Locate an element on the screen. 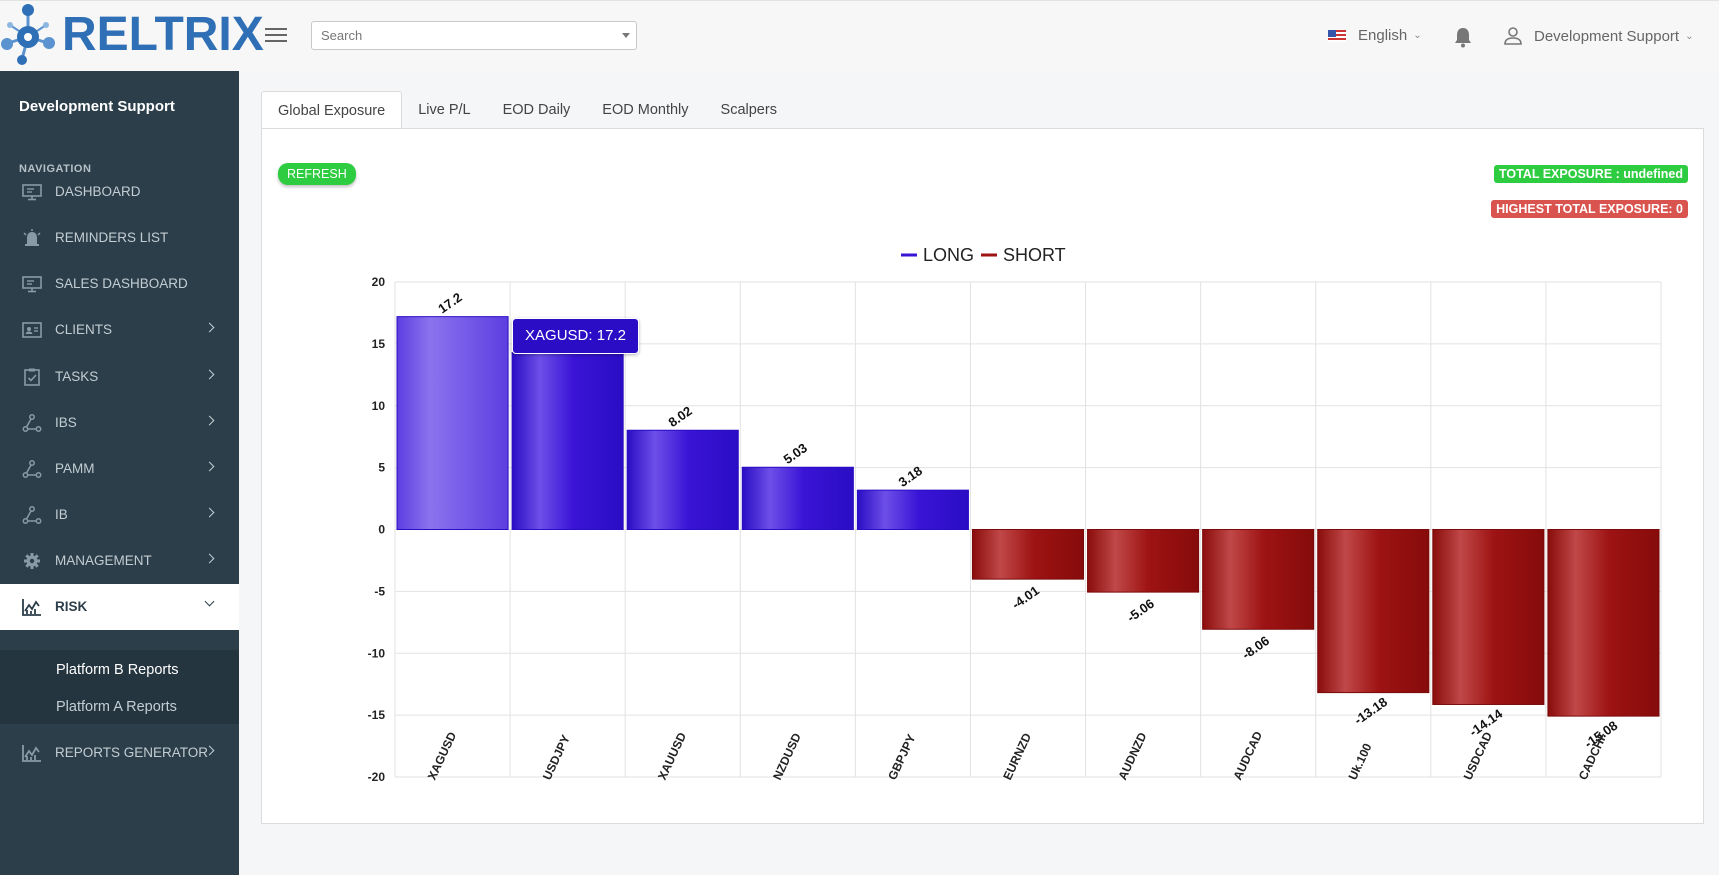  y-tick-label: -10 is located at coordinates (377, 653).